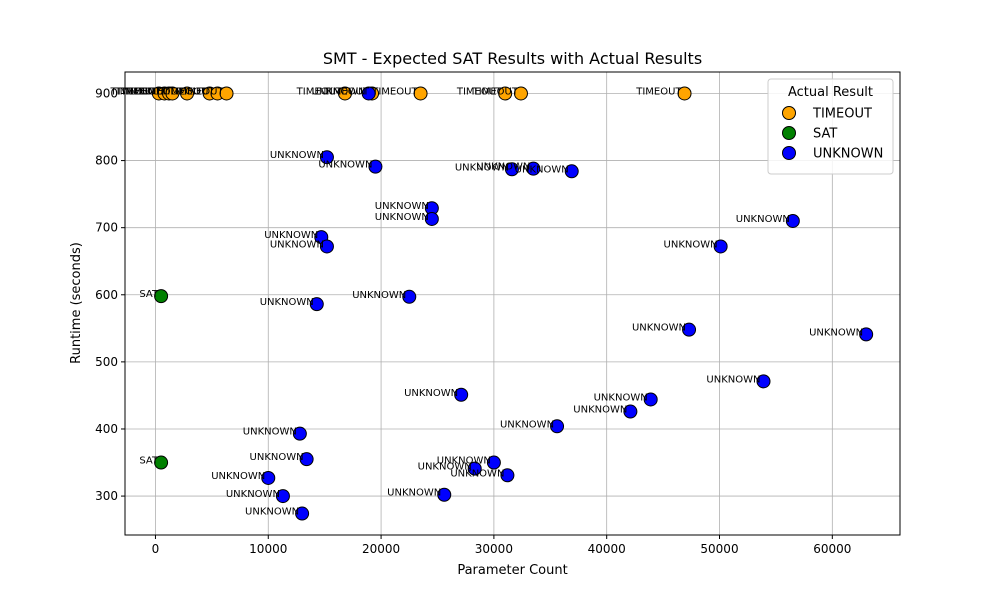 The height and width of the screenshot is (600, 1000). What do you see at coordinates (830, 92) in the screenshot?
I see `legend-title: Actual Result` at bounding box center [830, 92].